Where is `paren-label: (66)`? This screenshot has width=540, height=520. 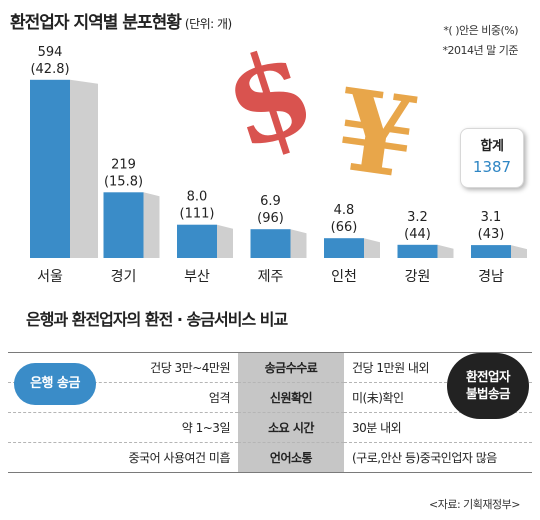 paren-label: (66) is located at coordinates (344, 227).